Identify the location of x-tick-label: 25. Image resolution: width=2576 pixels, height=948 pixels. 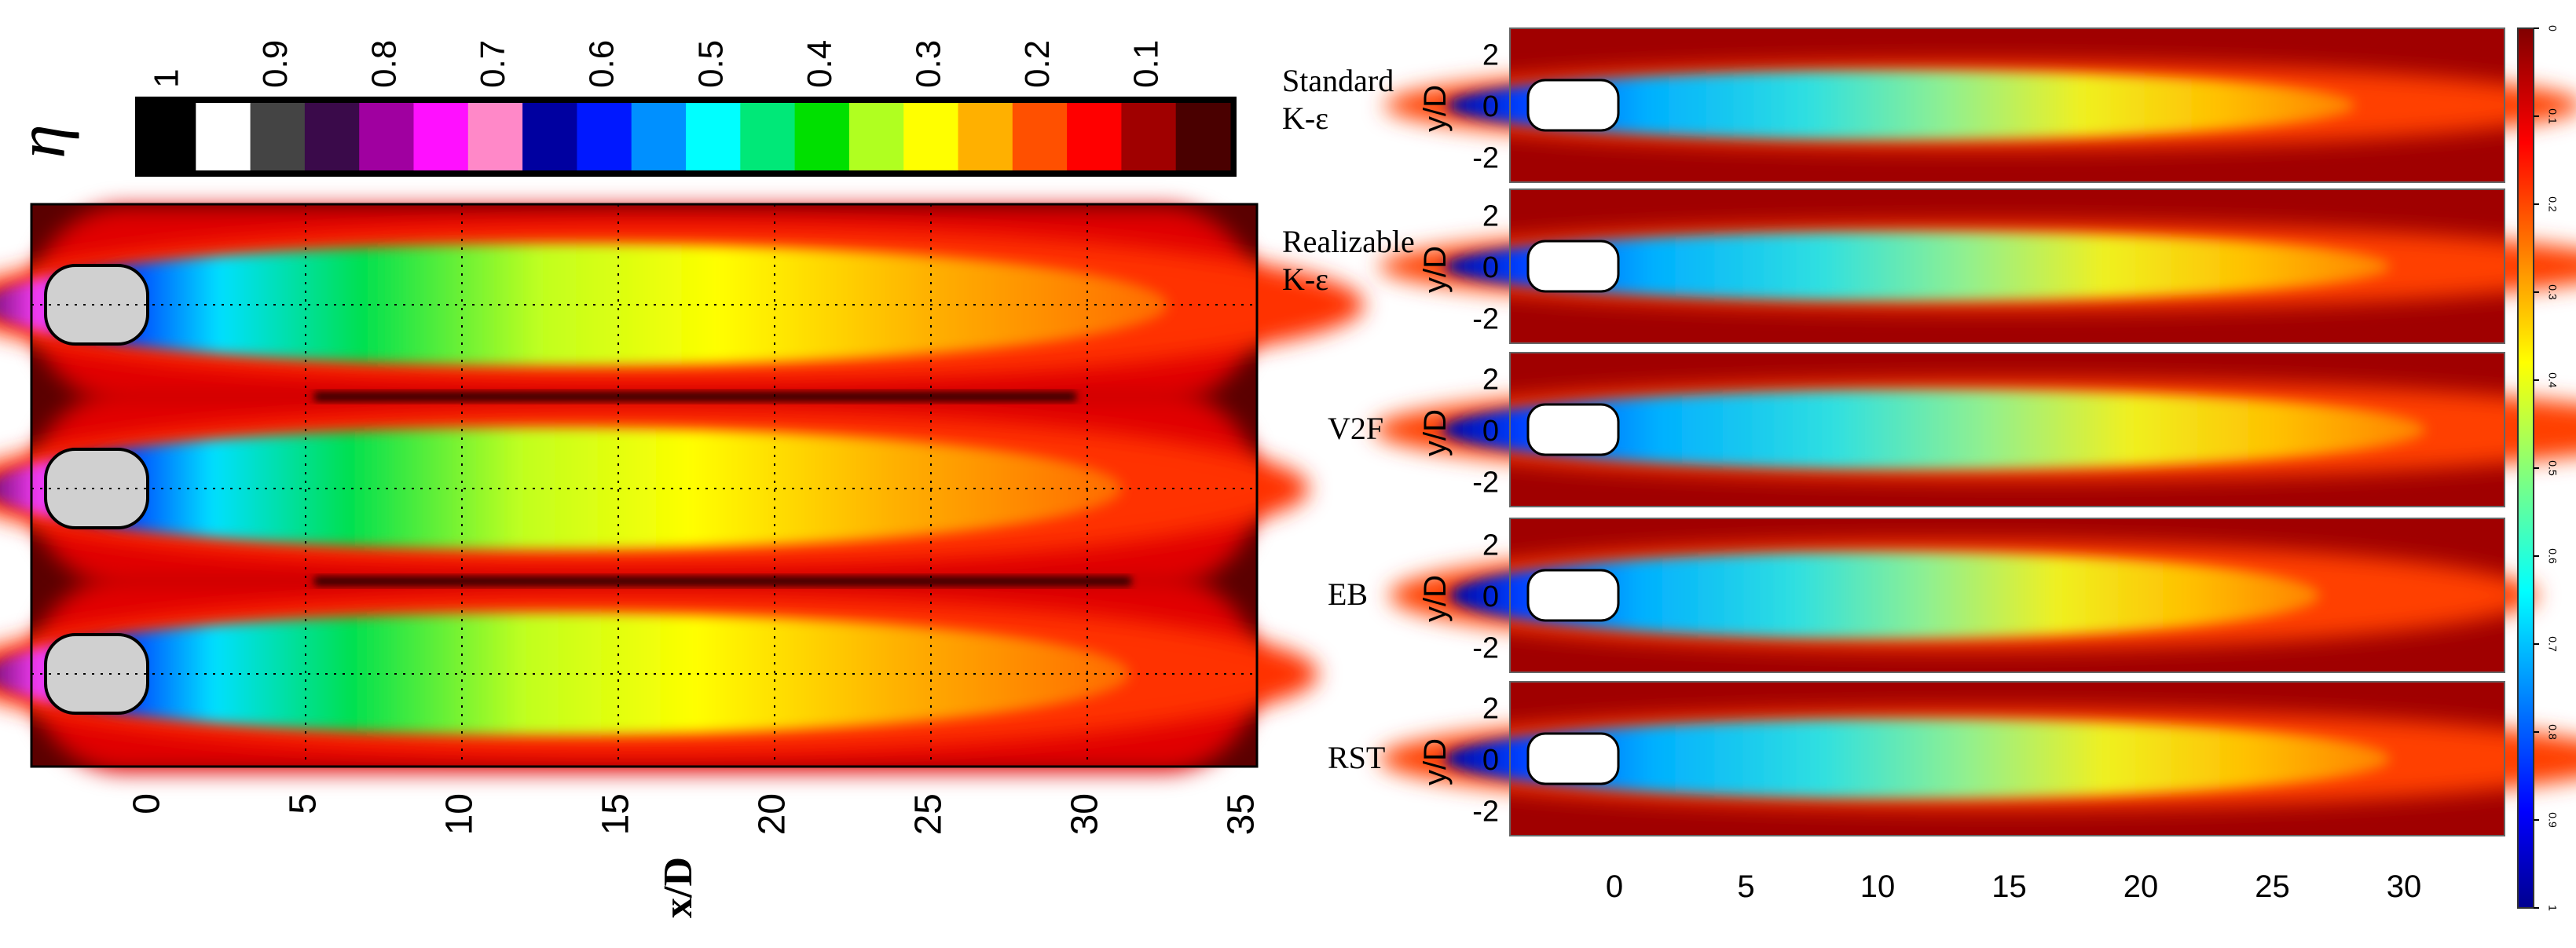
(929, 814).